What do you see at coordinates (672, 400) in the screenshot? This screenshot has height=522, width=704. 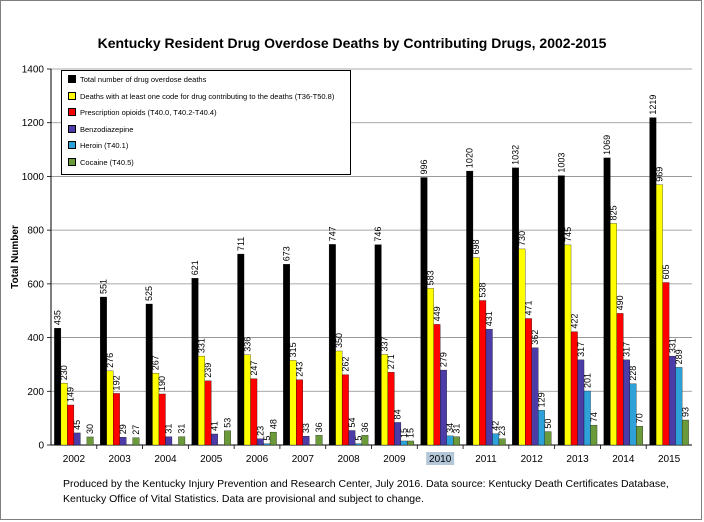 I see `bar-benzodiazepine-2015` at bounding box center [672, 400].